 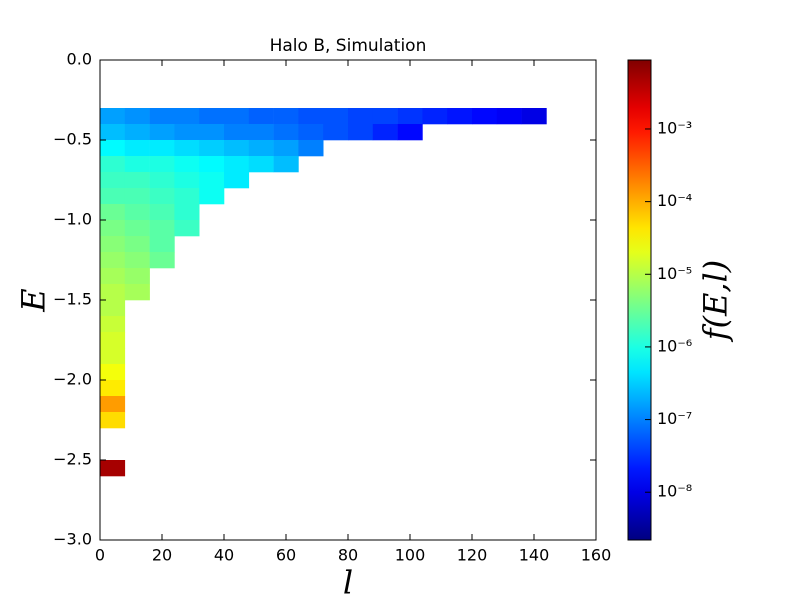 What do you see at coordinates (348, 46) in the screenshot?
I see `chart-title: Halo B, Simulation` at bounding box center [348, 46].